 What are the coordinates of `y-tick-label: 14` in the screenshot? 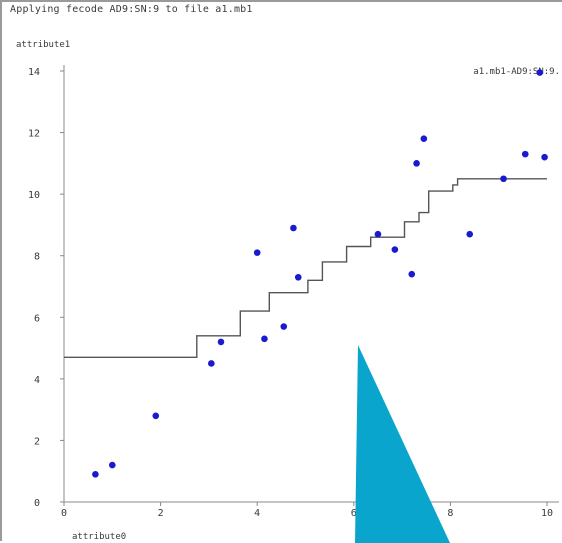 It's located at (34, 72).